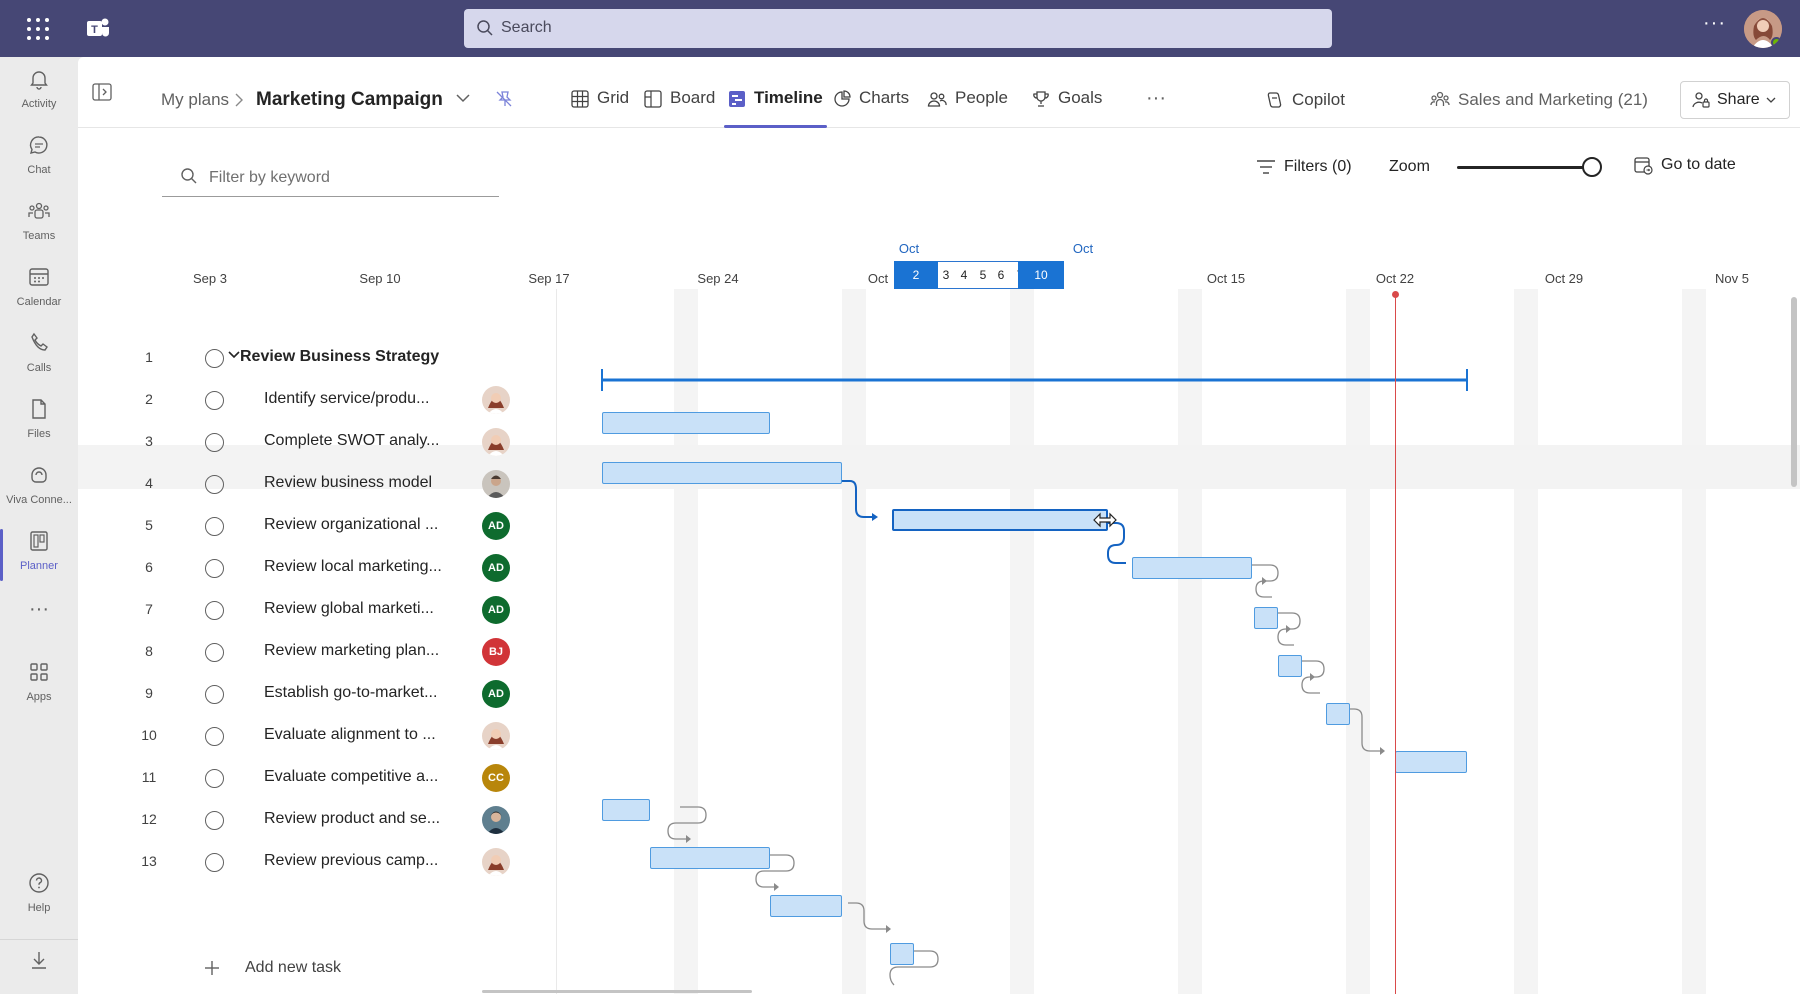  Describe the element at coordinates (234, 355) in the screenshot. I see `collapse-chevron-icon` at that location.